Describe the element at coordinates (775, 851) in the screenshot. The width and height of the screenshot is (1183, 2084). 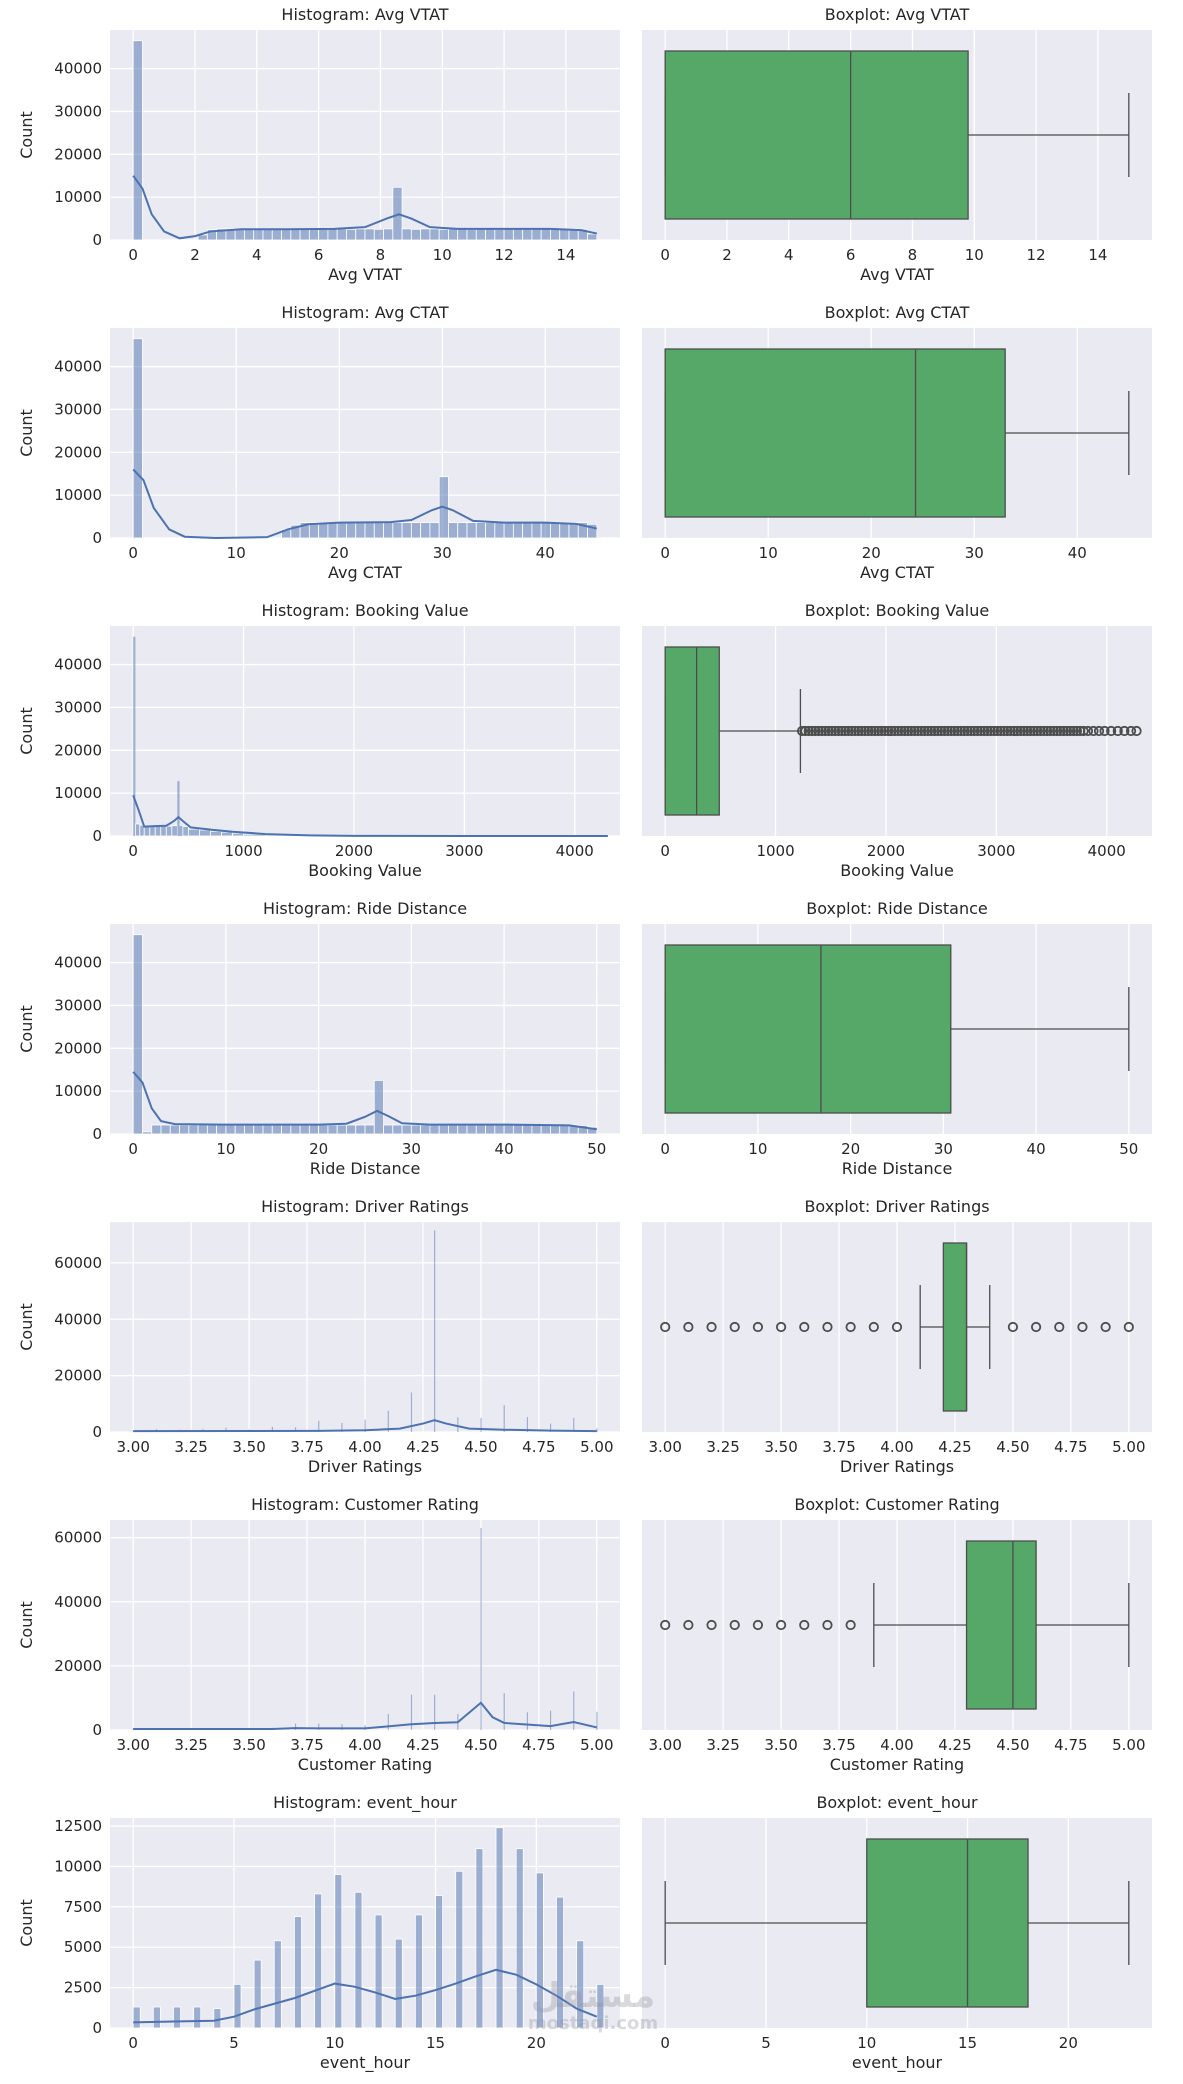
I see `x-tick-label: 1000` at that location.